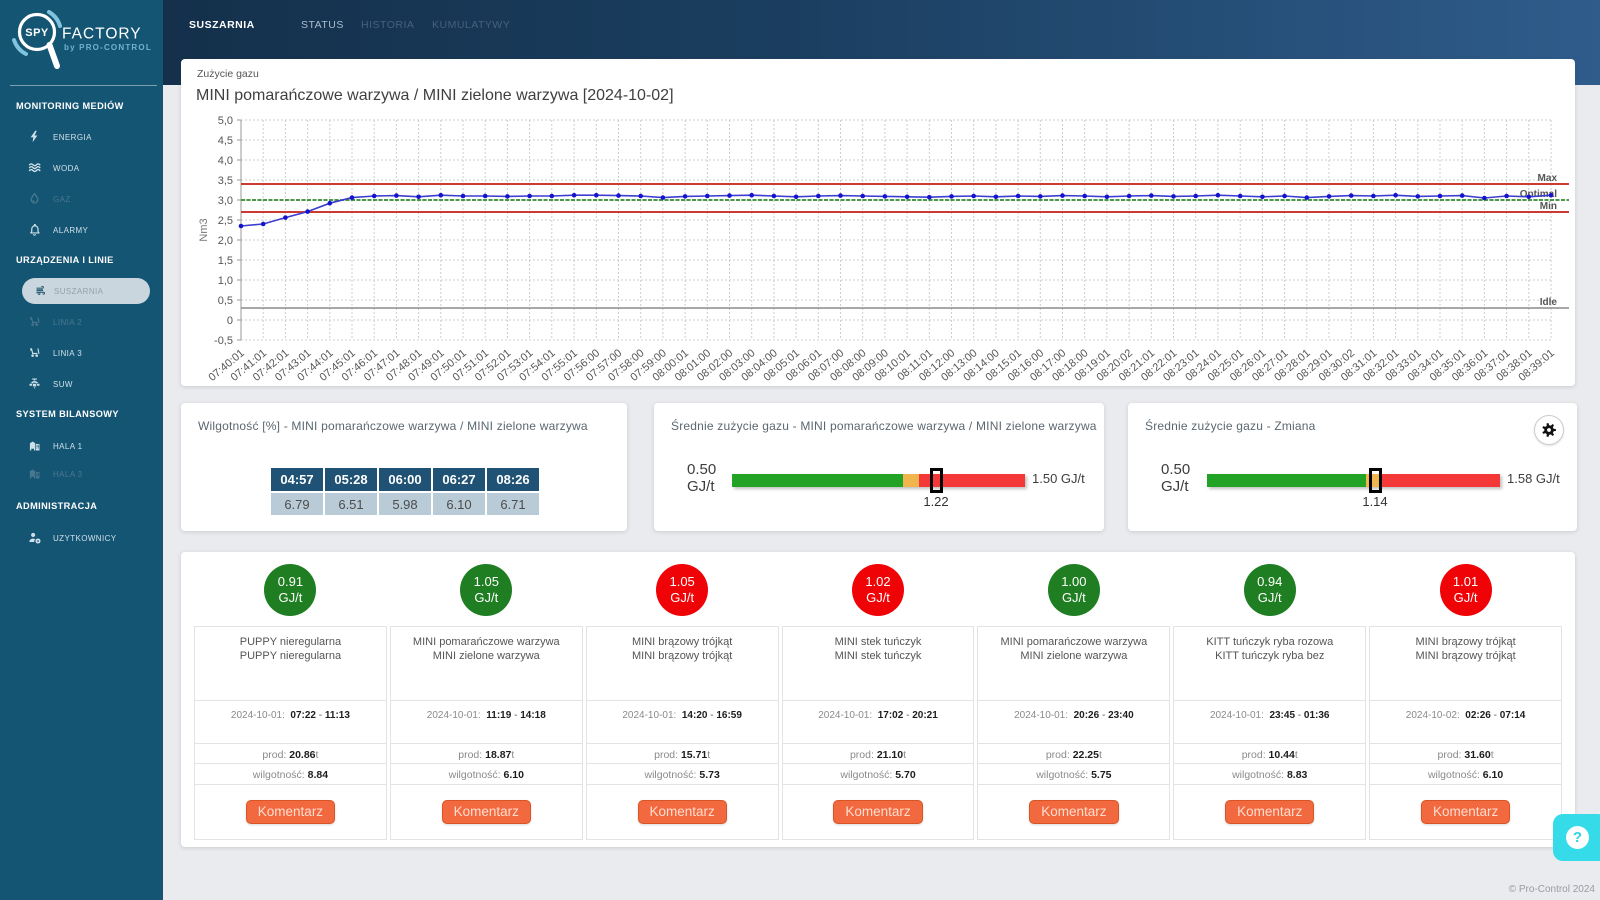 This screenshot has width=1600, height=900. I want to click on svg-text: Optimal, so click(1538, 194).